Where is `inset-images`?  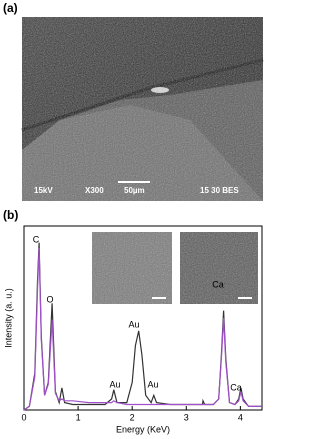 inset-images is located at coordinates (175, 268).